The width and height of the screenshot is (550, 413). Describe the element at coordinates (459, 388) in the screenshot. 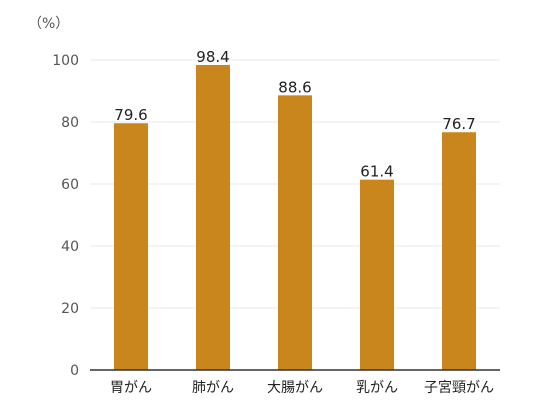

I see `category-label: 子宮頸がん` at that location.